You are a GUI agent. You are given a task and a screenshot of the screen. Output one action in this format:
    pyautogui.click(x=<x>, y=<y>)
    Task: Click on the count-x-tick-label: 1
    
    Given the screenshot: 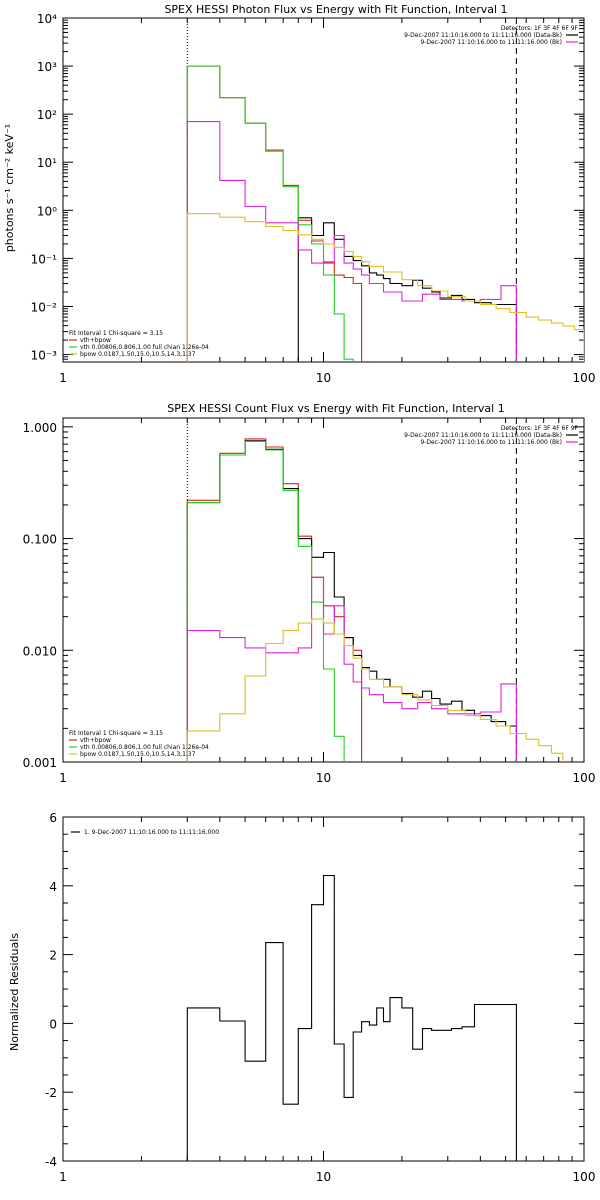 What is the action you would take?
    pyautogui.click(x=63, y=778)
    